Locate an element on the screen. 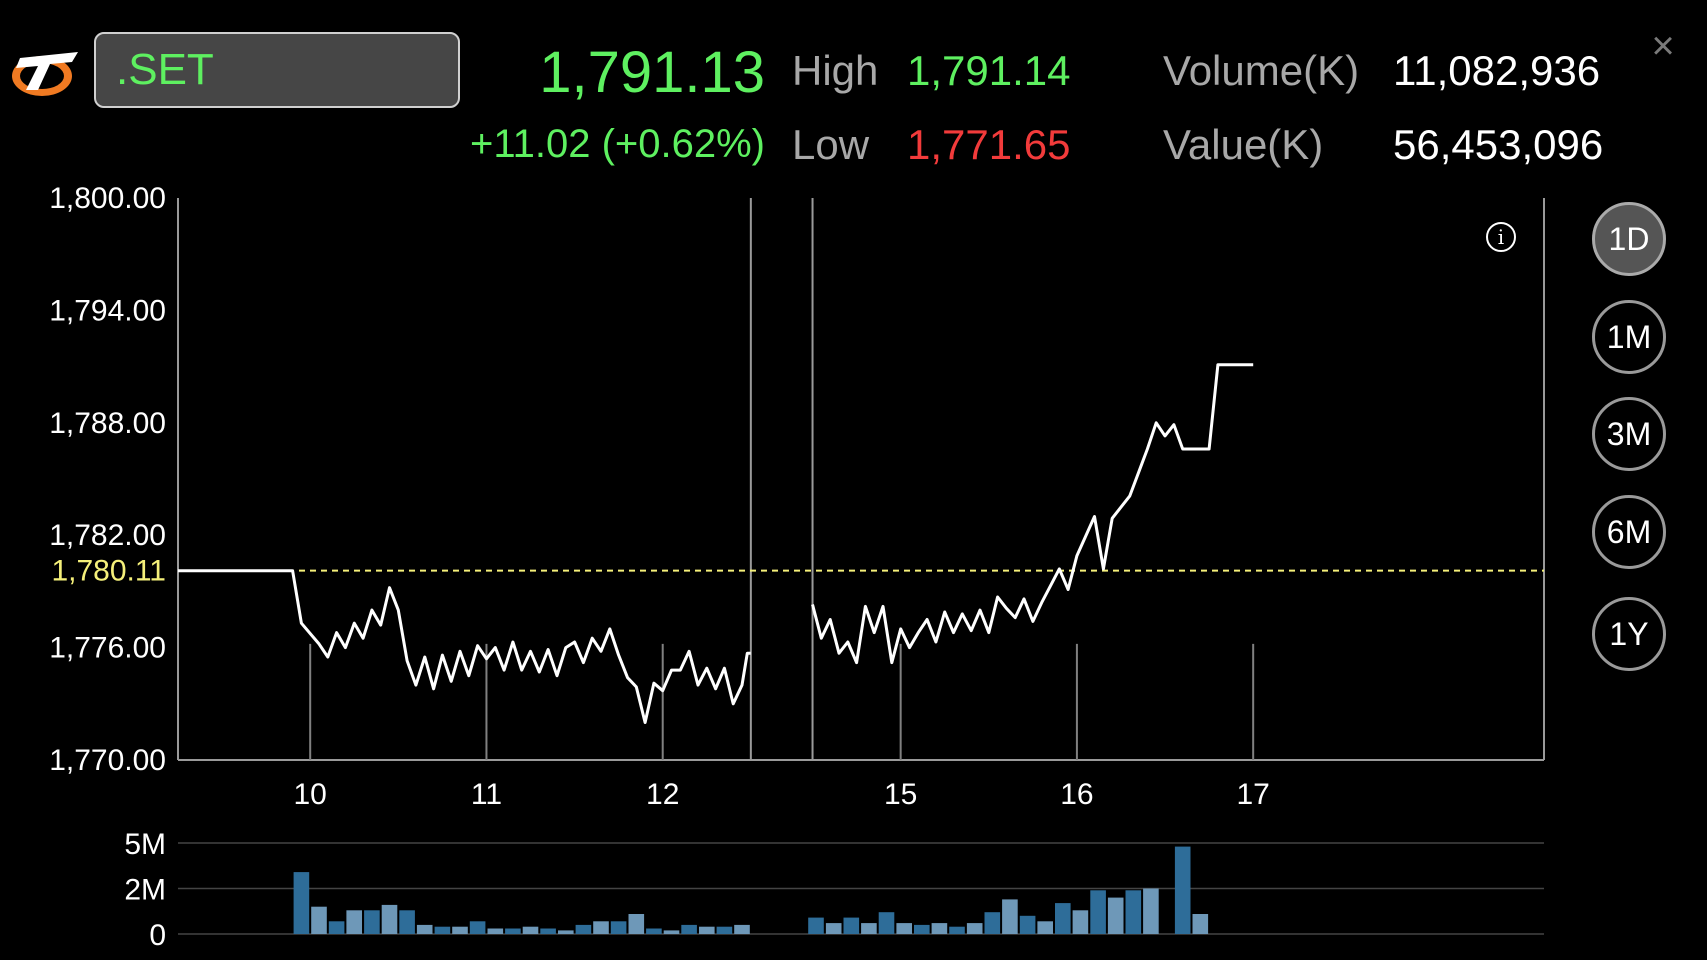 This screenshot has height=960, width=1707. y-tick-label: 1,800.00 is located at coordinates (107, 198).